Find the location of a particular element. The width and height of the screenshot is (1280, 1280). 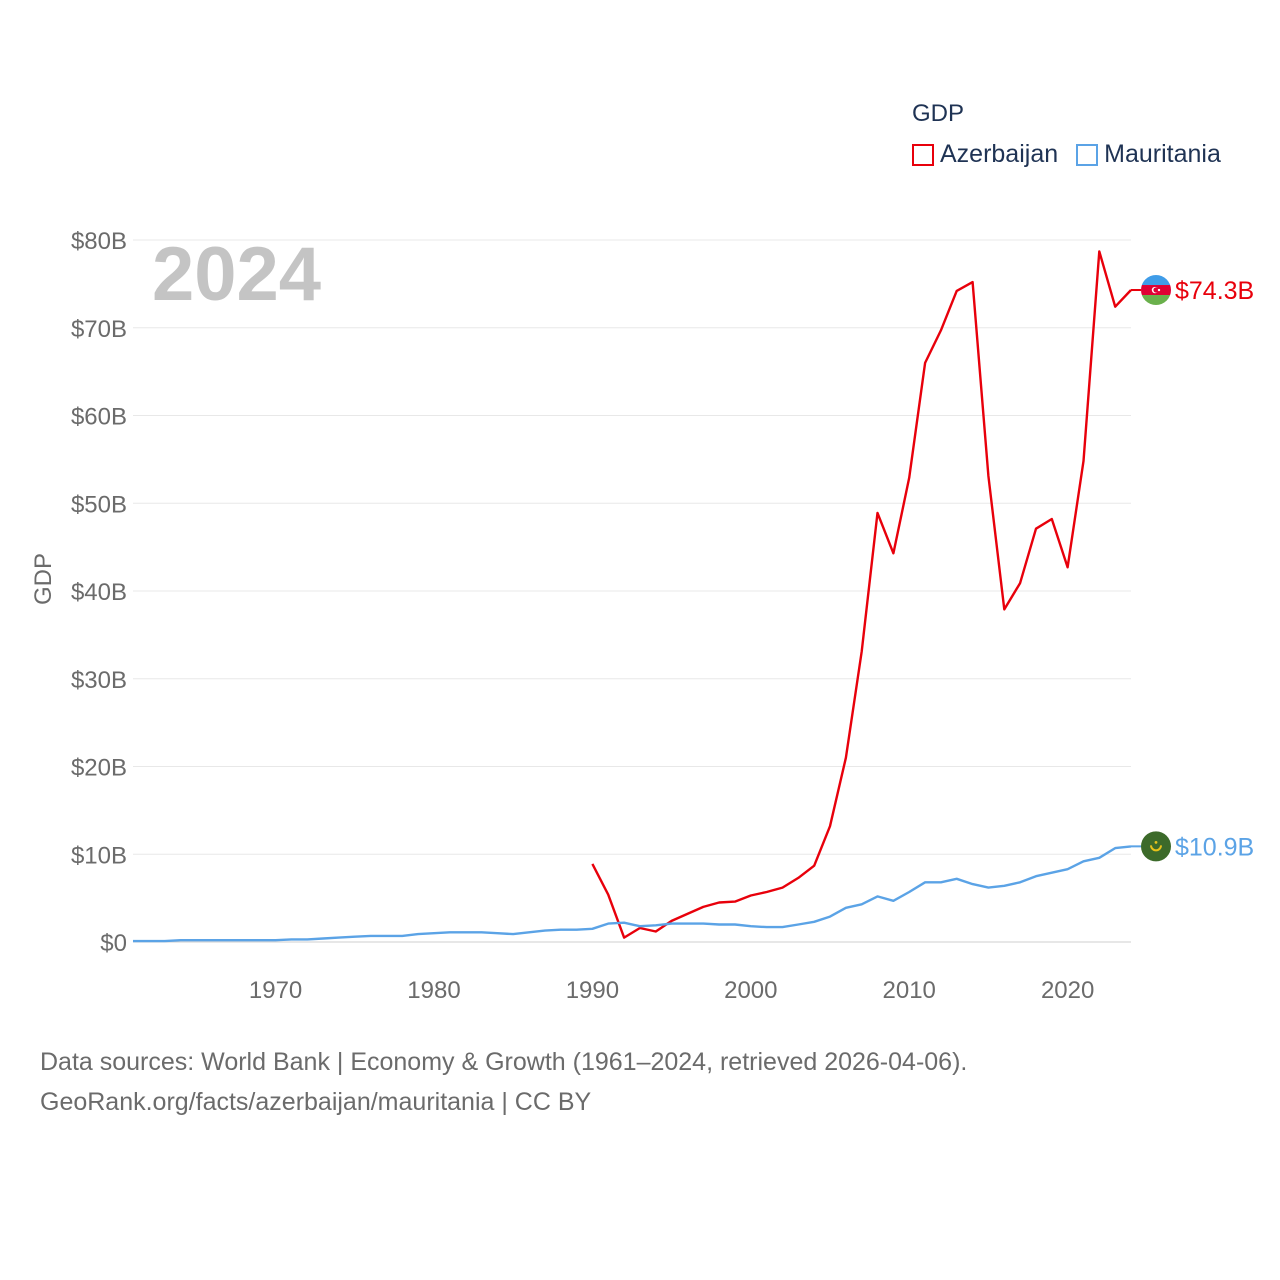

flag-field is located at coordinates (1156, 846).